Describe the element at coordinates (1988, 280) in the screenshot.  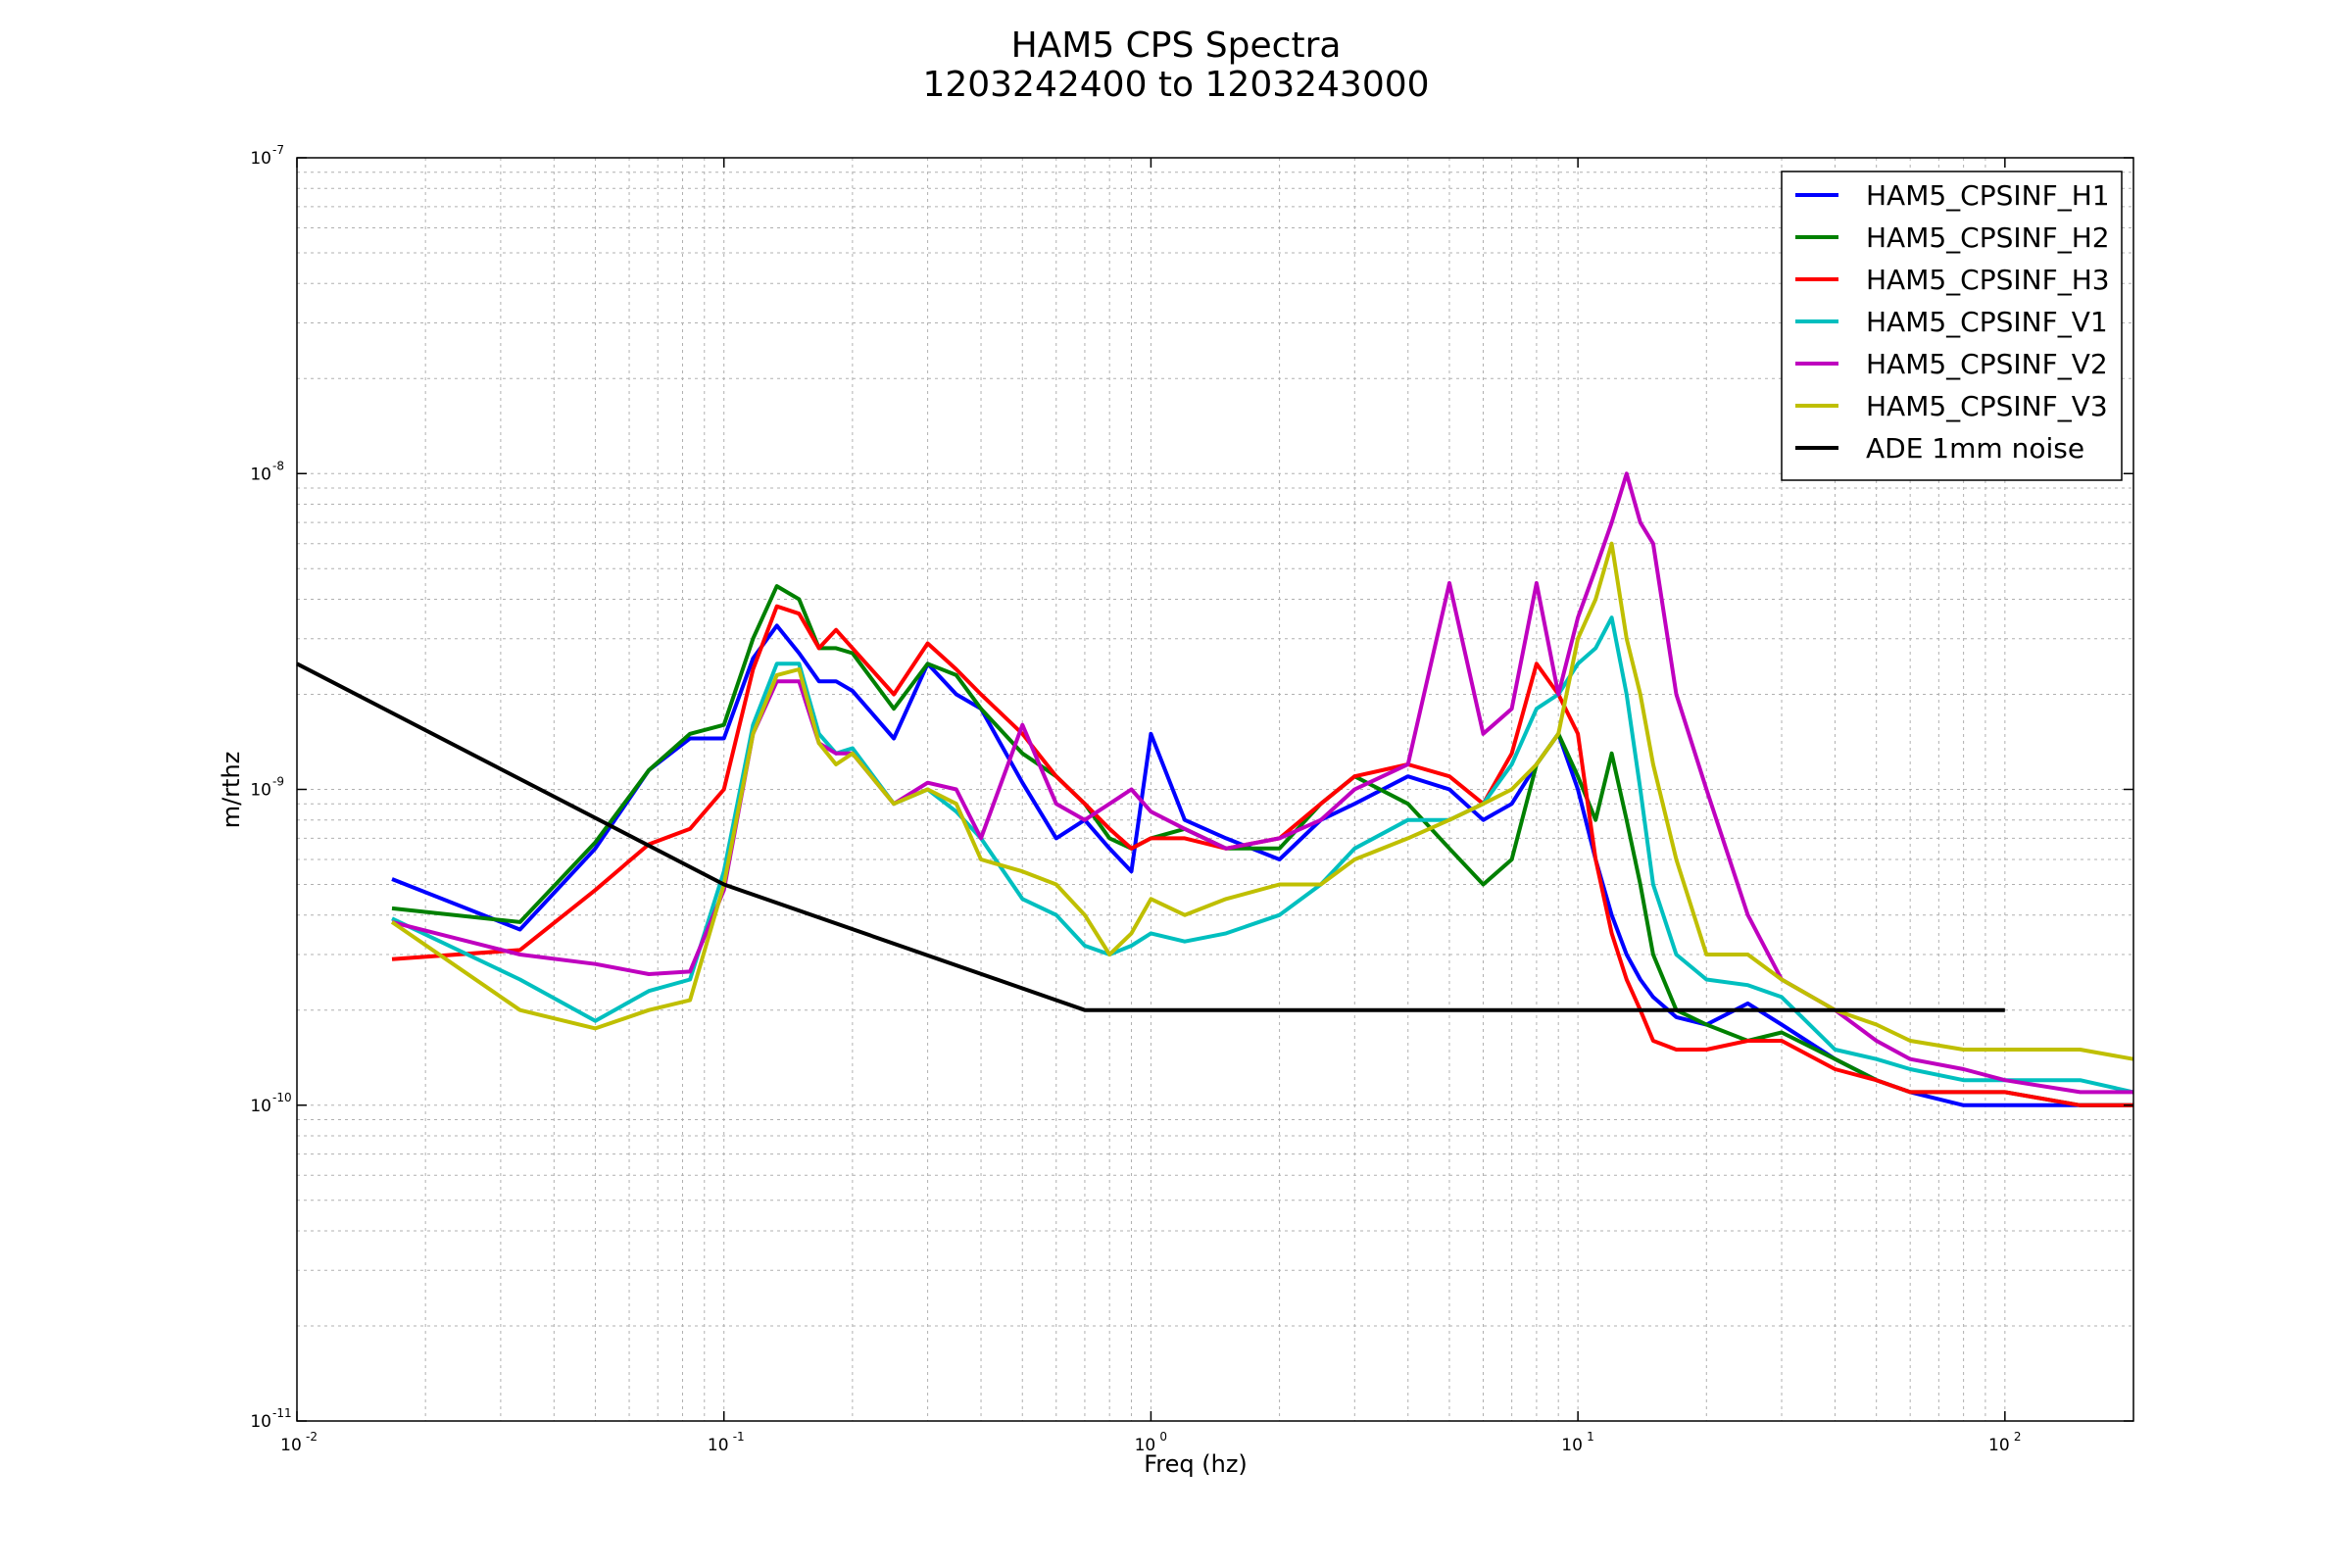
I see `legend-entry: HAM5_CPSINF_H3` at that location.